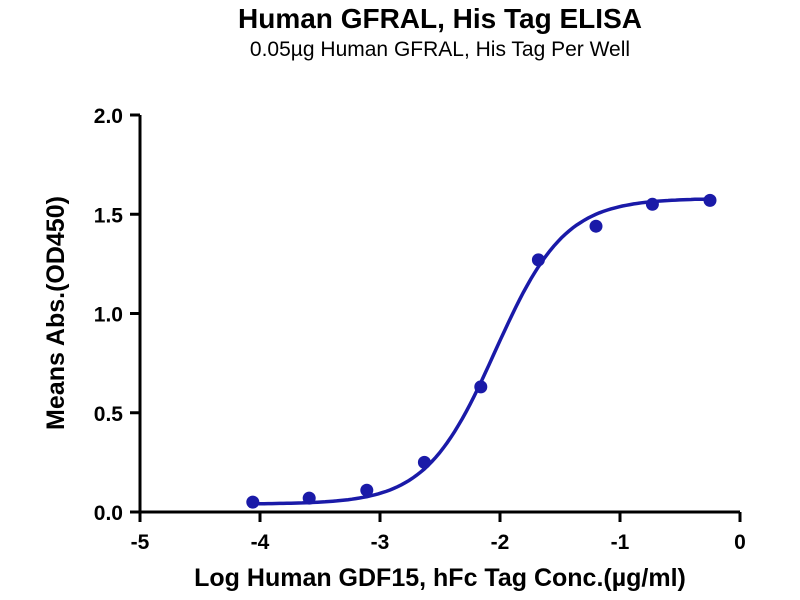  Describe the element at coordinates (140, 542) in the screenshot. I see `x-tick-label: -5` at that location.